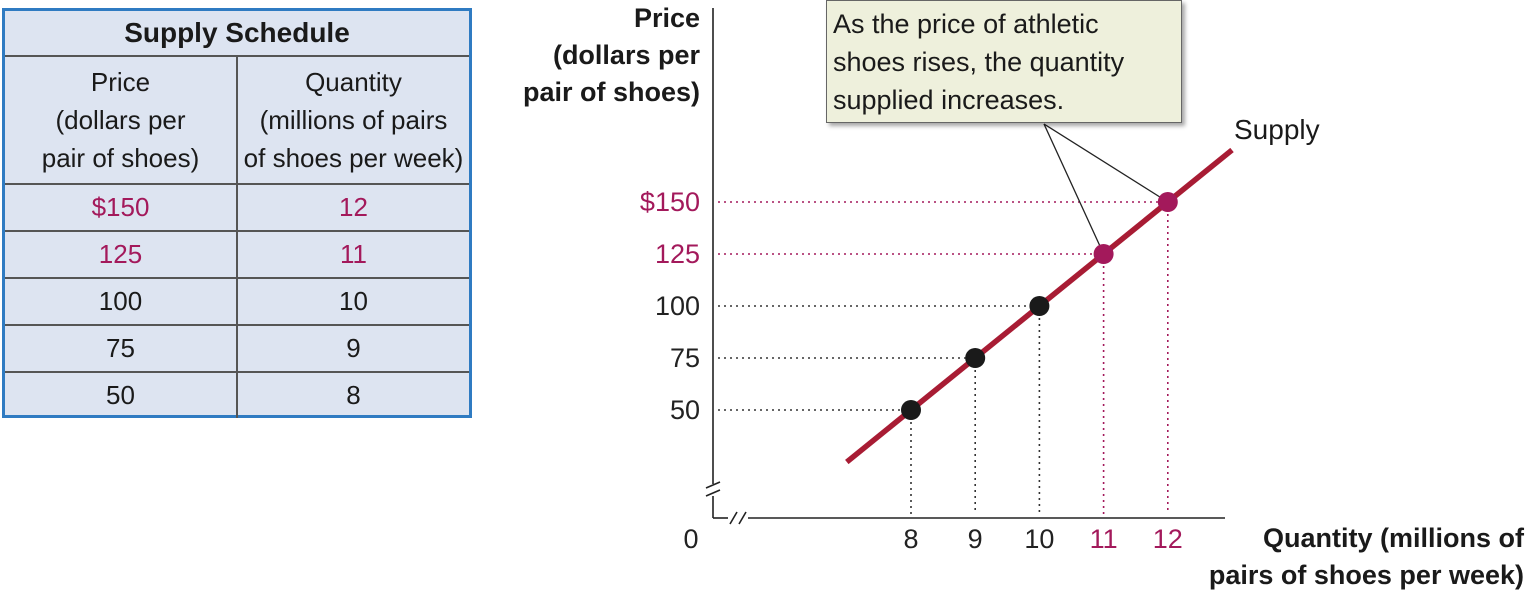  I want to click on price-cell: $150, so click(121, 207).